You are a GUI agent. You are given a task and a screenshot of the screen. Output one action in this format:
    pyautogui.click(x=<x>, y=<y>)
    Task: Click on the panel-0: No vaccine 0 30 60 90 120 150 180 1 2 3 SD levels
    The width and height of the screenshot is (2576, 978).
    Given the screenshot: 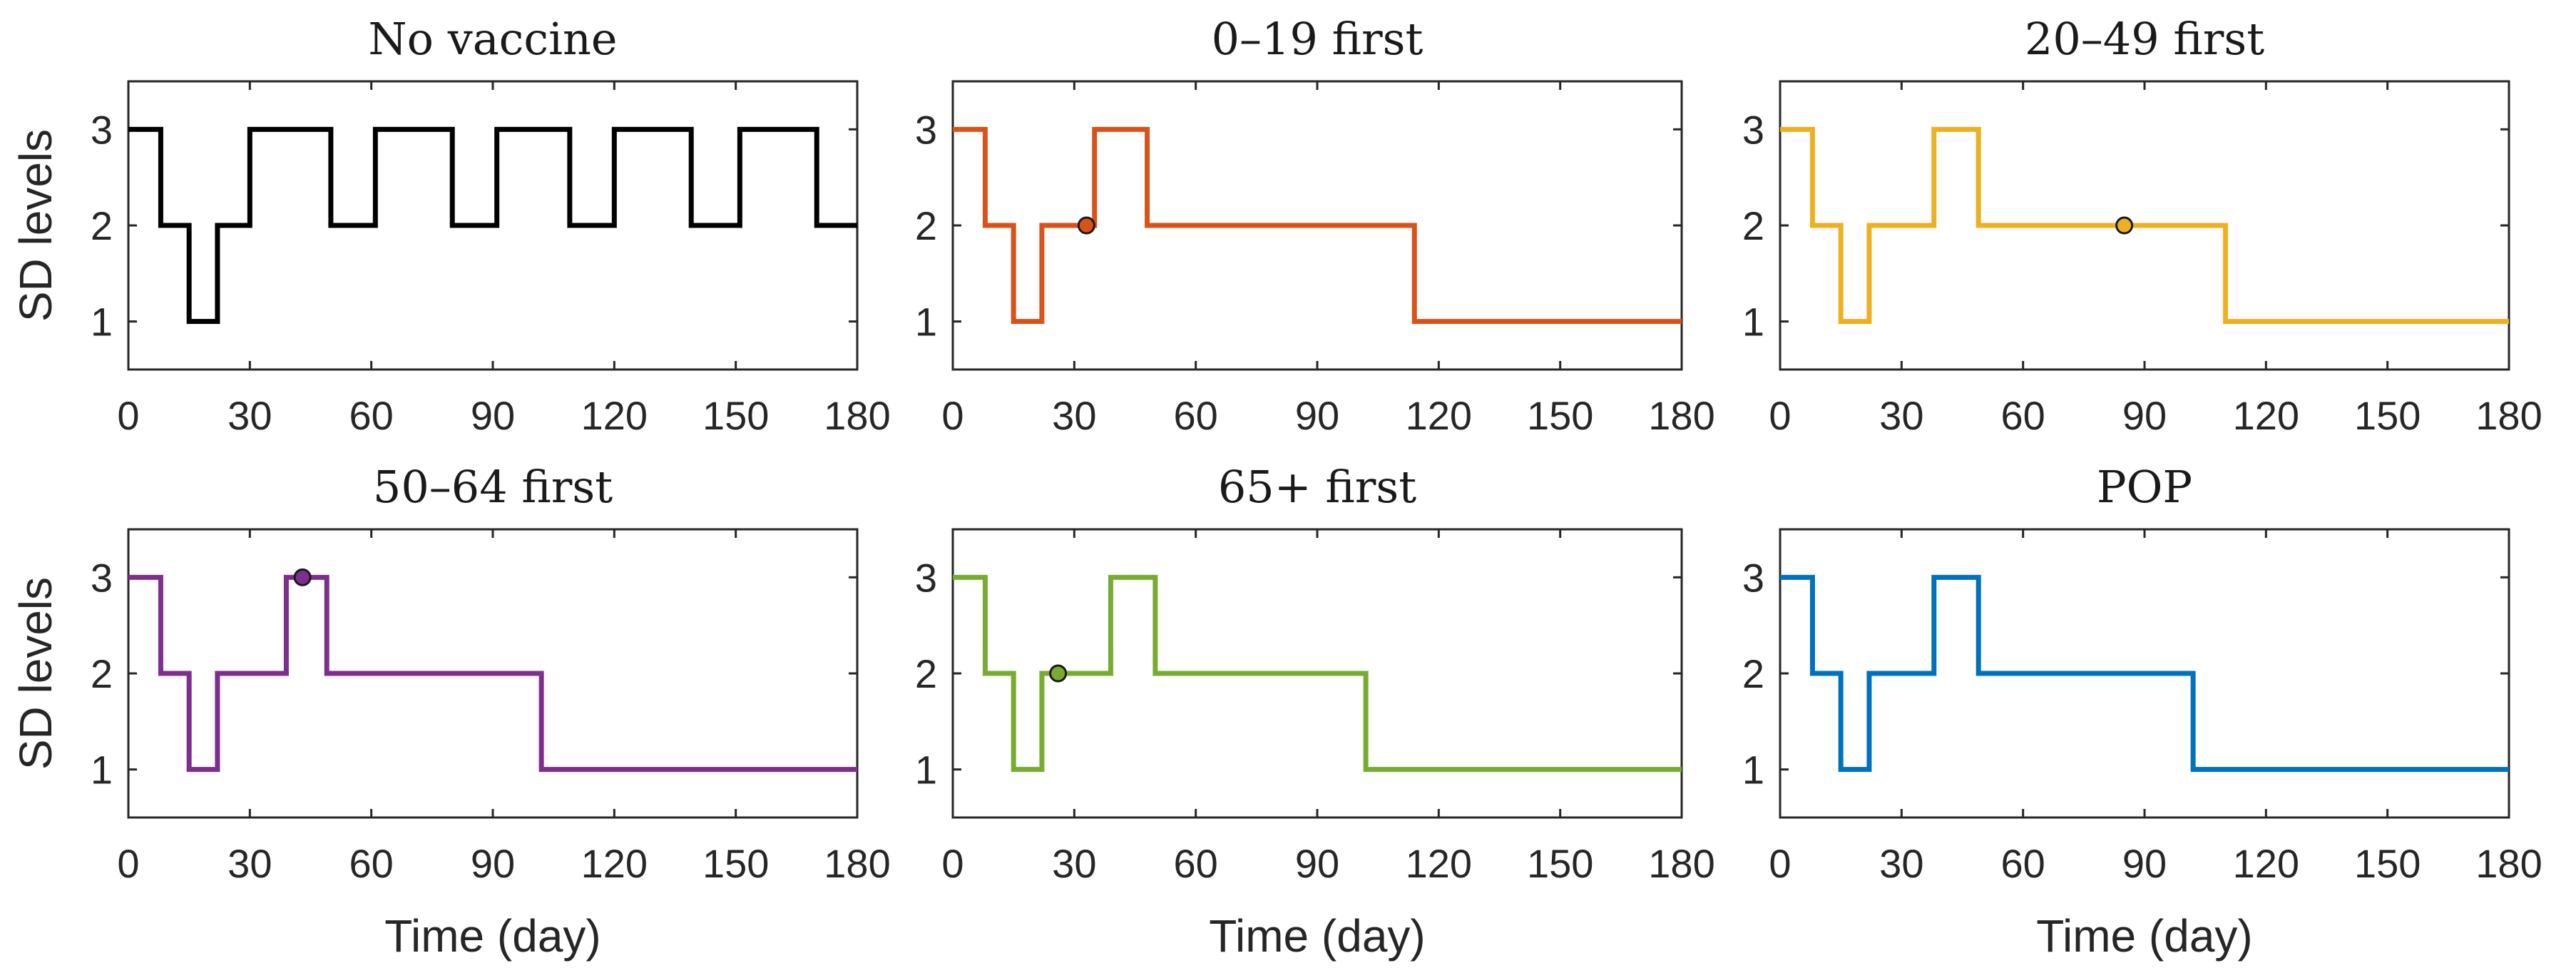 What is the action you would take?
    pyautogui.click(x=451, y=225)
    